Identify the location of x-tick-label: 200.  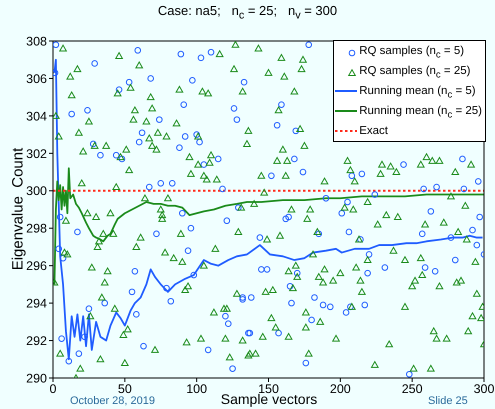
(340, 389).